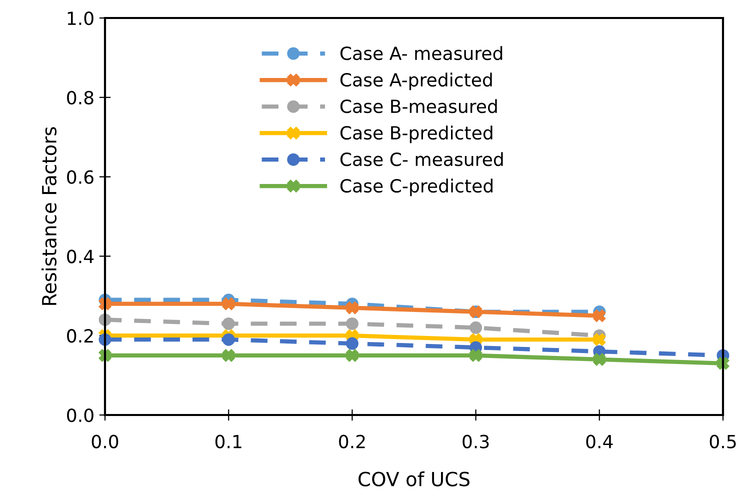 This screenshot has width=740, height=503. Describe the element at coordinates (80, 97) in the screenshot. I see `y-tick-label: 0.8` at that location.